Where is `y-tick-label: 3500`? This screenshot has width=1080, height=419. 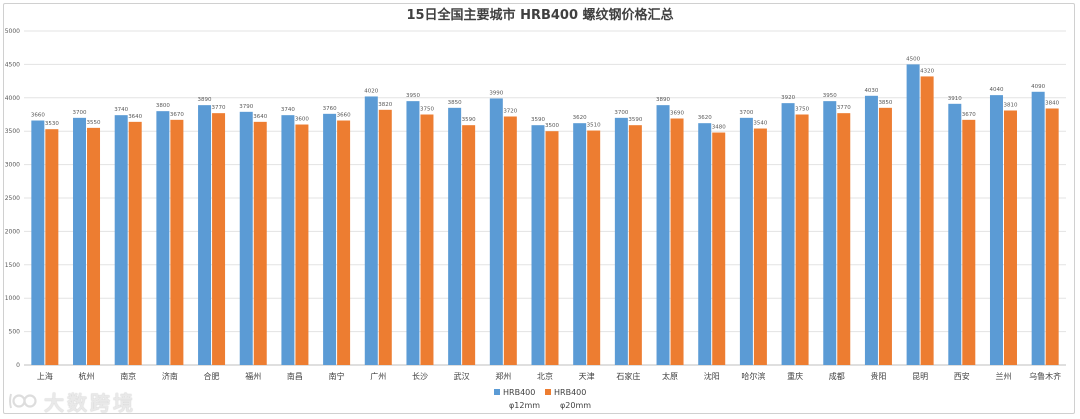
y-tick-label: 3500 is located at coordinates (12, 131).